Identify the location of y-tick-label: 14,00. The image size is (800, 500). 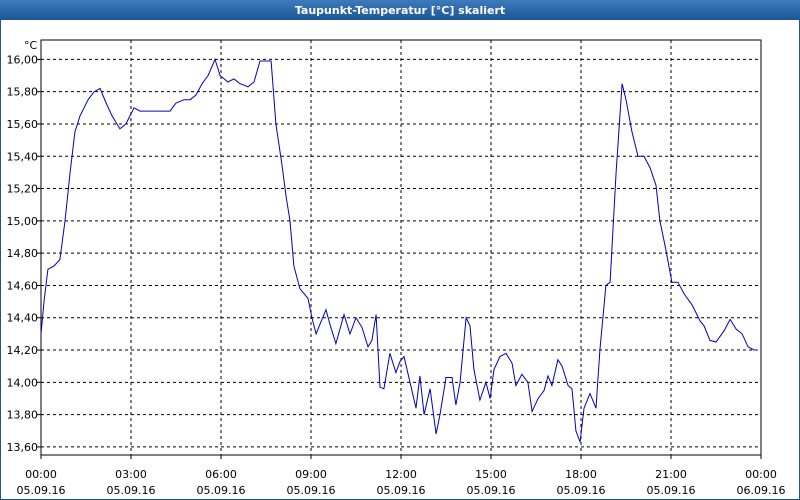
(23, 382).